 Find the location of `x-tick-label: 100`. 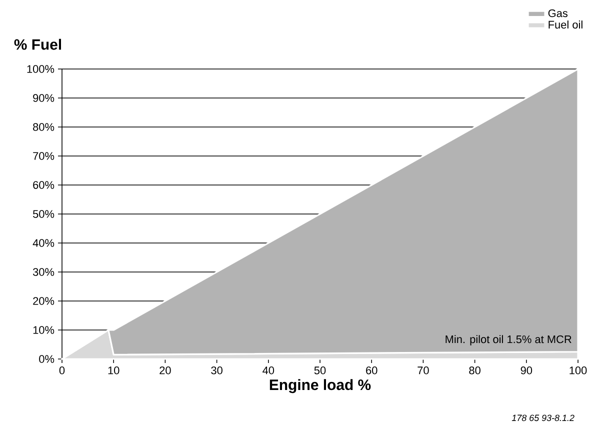

x-tick-label: 100 is located at coordinates (578, 370).